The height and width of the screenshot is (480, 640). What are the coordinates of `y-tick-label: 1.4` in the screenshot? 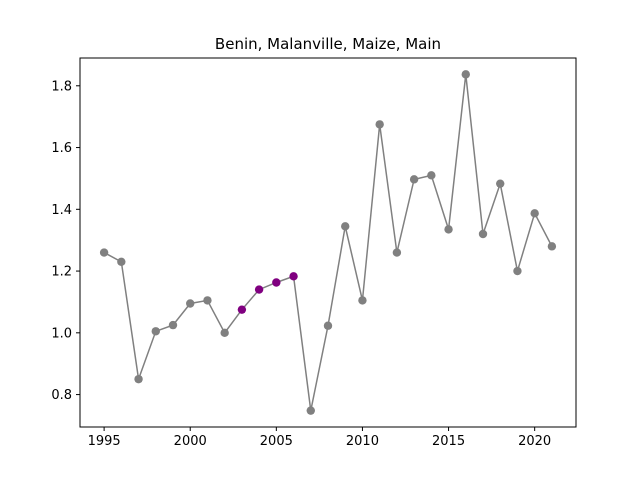 It's located at (61, 210).